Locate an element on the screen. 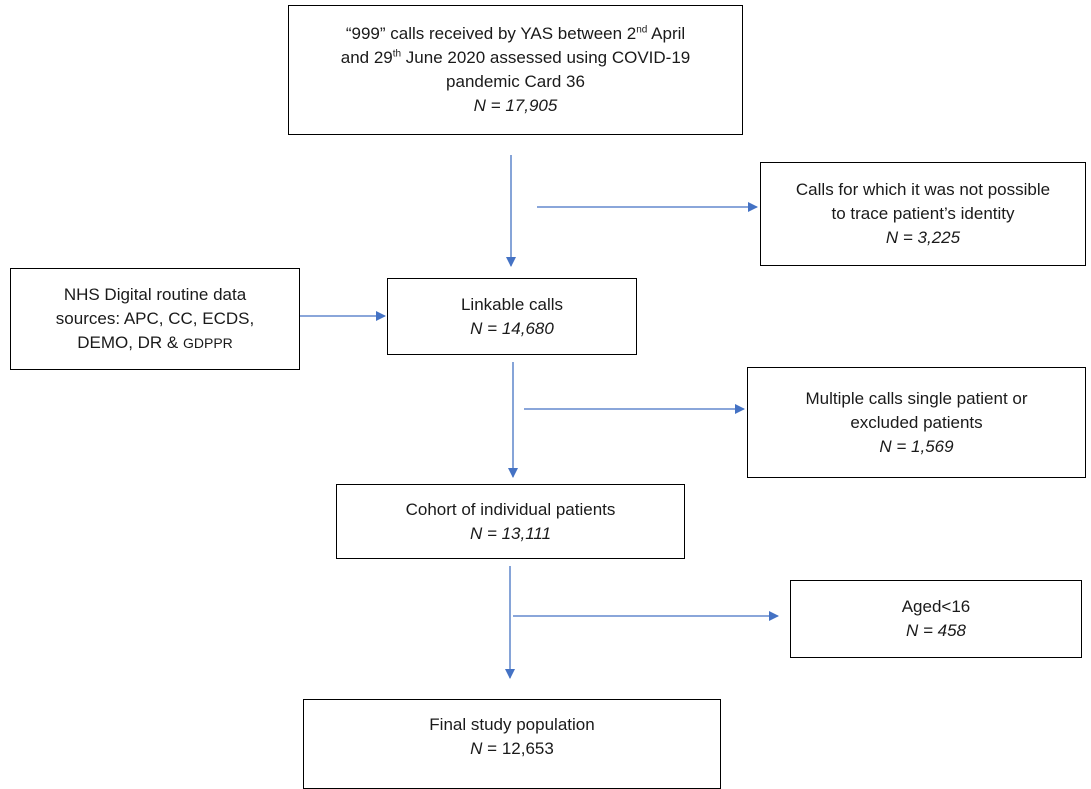 The image size is (1091, 789). sources-line3: DEMO, DR & GDPPR is located at coordinates (155, 342).